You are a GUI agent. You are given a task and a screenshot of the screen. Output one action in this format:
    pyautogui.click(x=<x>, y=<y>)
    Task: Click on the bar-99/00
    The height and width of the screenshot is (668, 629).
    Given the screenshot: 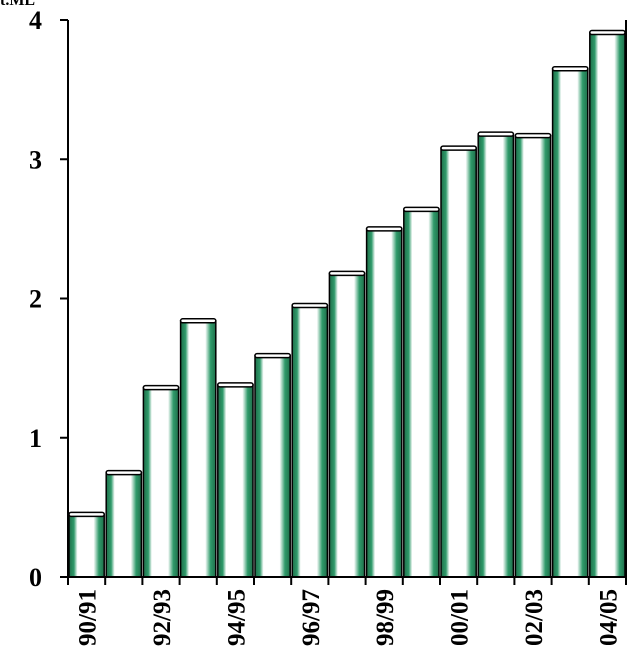 What is the action you would take?
    pyautogui.click(x=421, y=392)
    